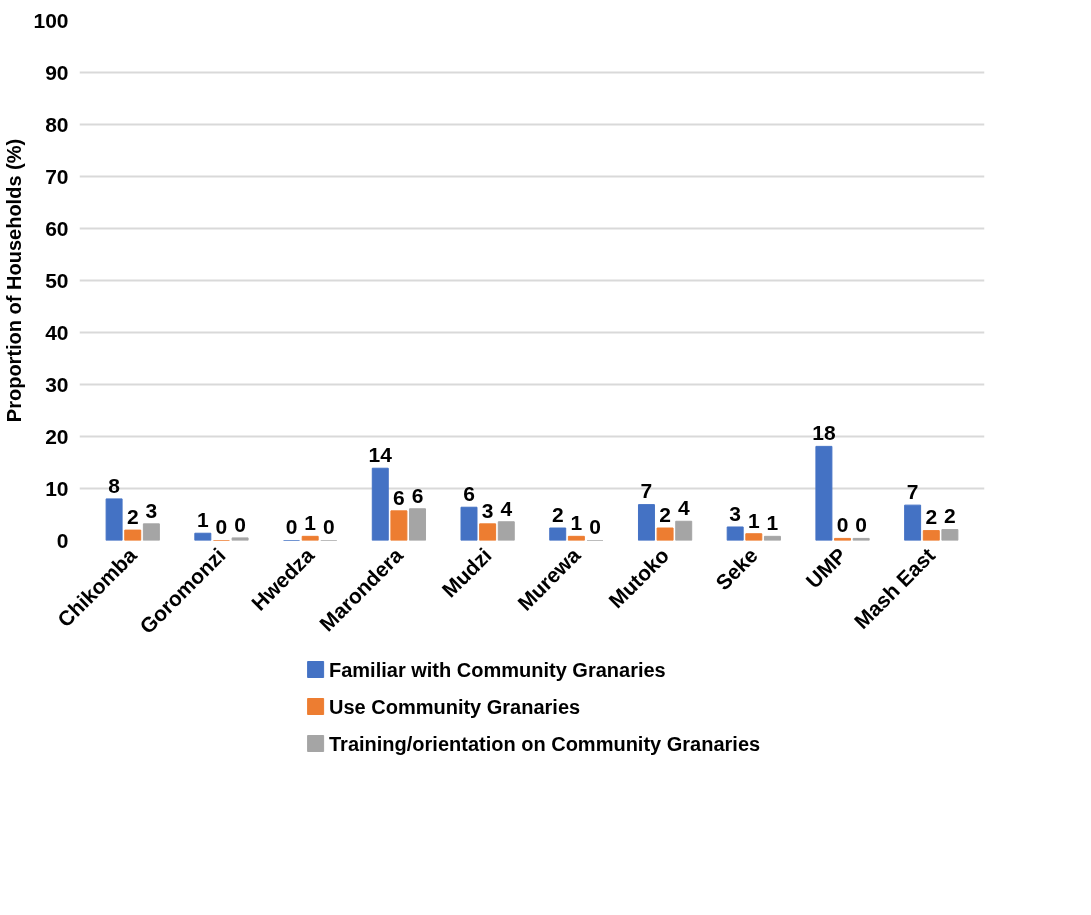 This screenshot has width=1091, height=915. I want to click on legend-label: Familiar with Community Granaries, so click(497, 669).